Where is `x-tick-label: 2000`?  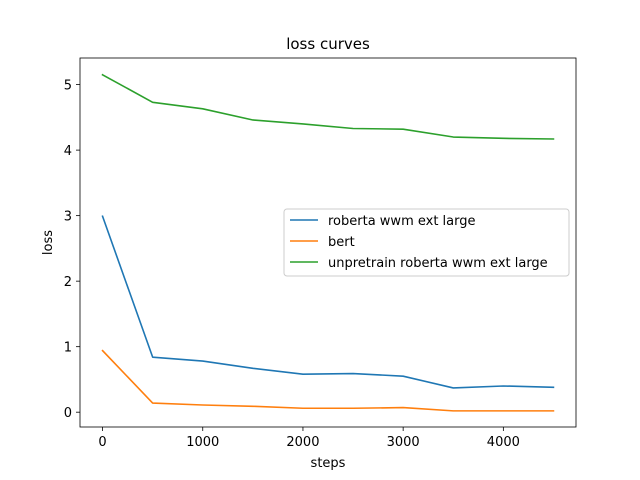 x-tick-label: 2000 is located at coordinates (302, 442).